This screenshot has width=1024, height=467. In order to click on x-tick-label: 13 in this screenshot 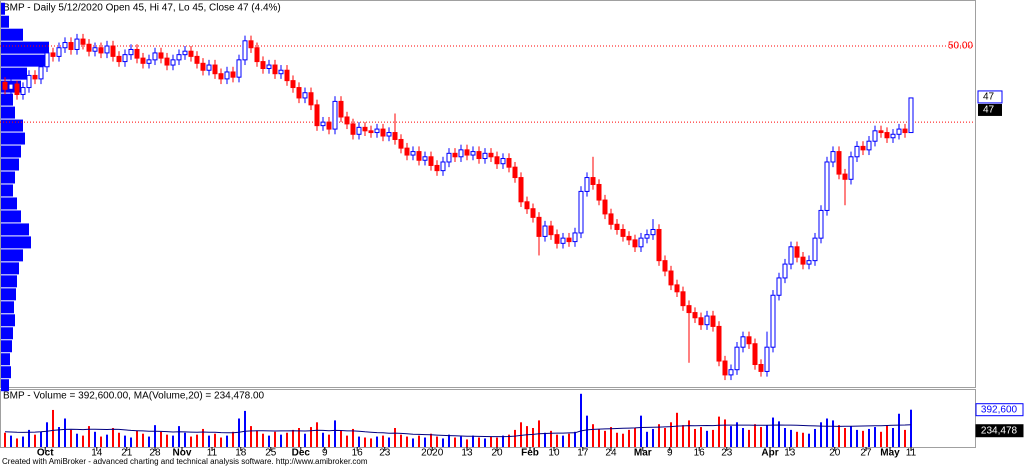, I will do `click(790, 453)`.